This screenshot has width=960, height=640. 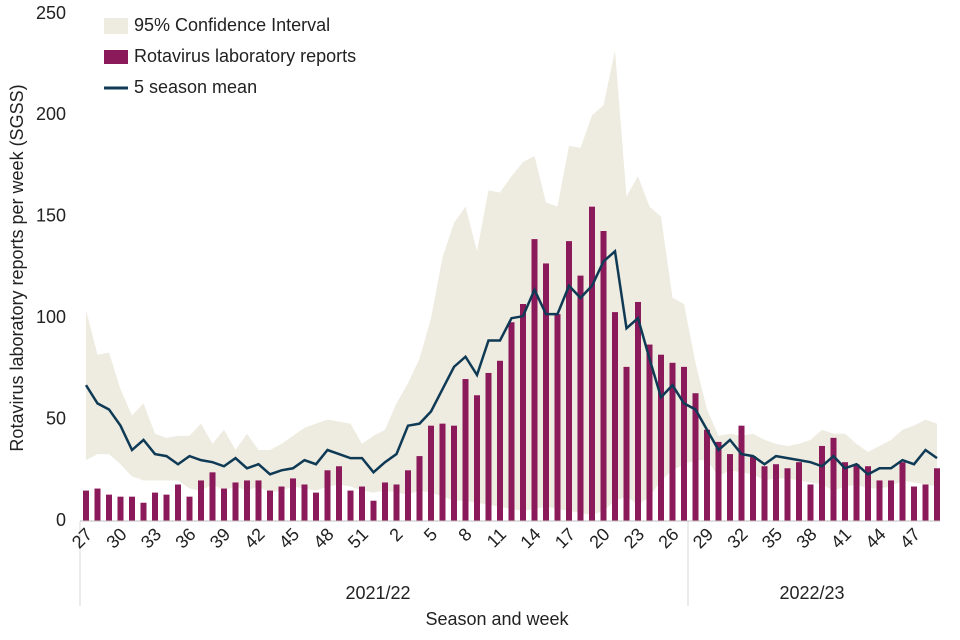 What do you see at coordinates (254, 538) in the screenshot?
I see `x-tick-label: 42` at bounding box center [254, 538].